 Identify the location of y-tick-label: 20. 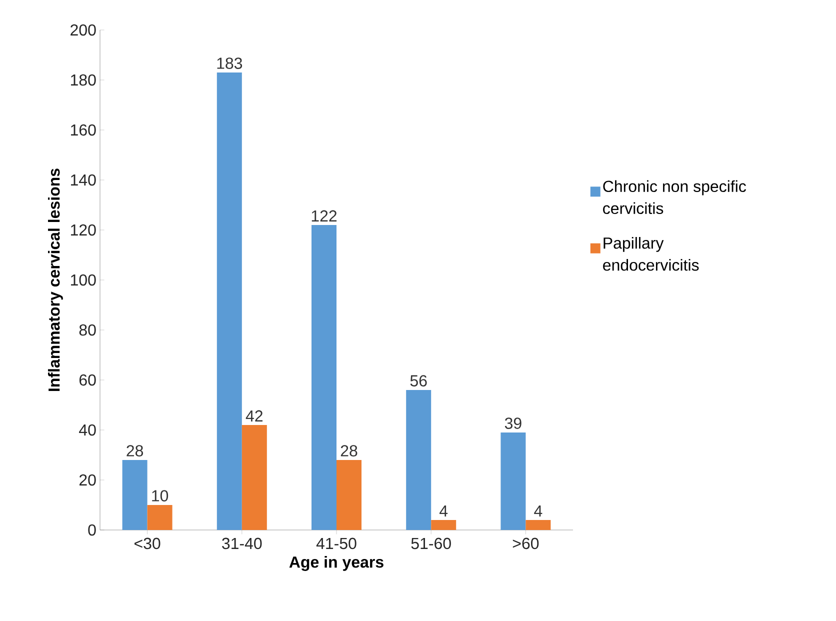
(87, 480).